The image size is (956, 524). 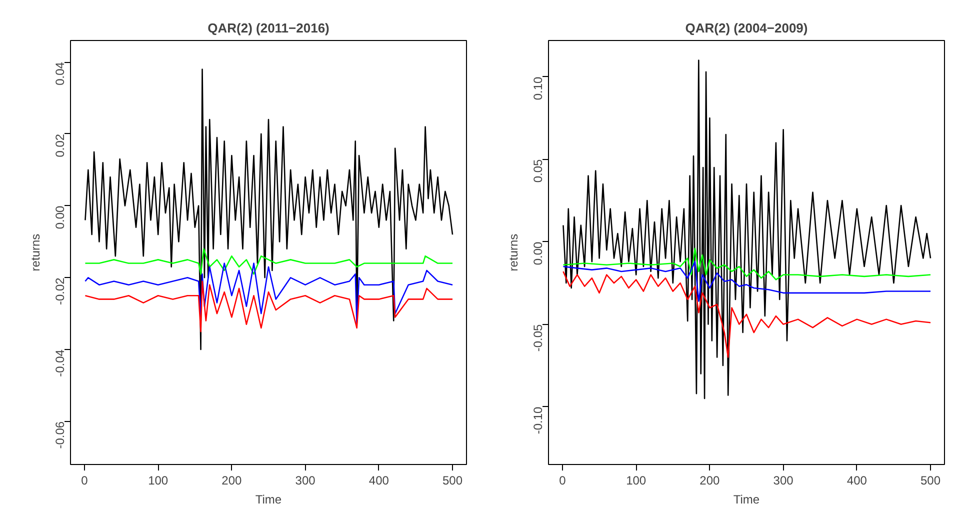 What do you see at coordinates (60, 291) in the screenshot?
I see `y-tick-label: -0.02` at bounding box center [60, 291].